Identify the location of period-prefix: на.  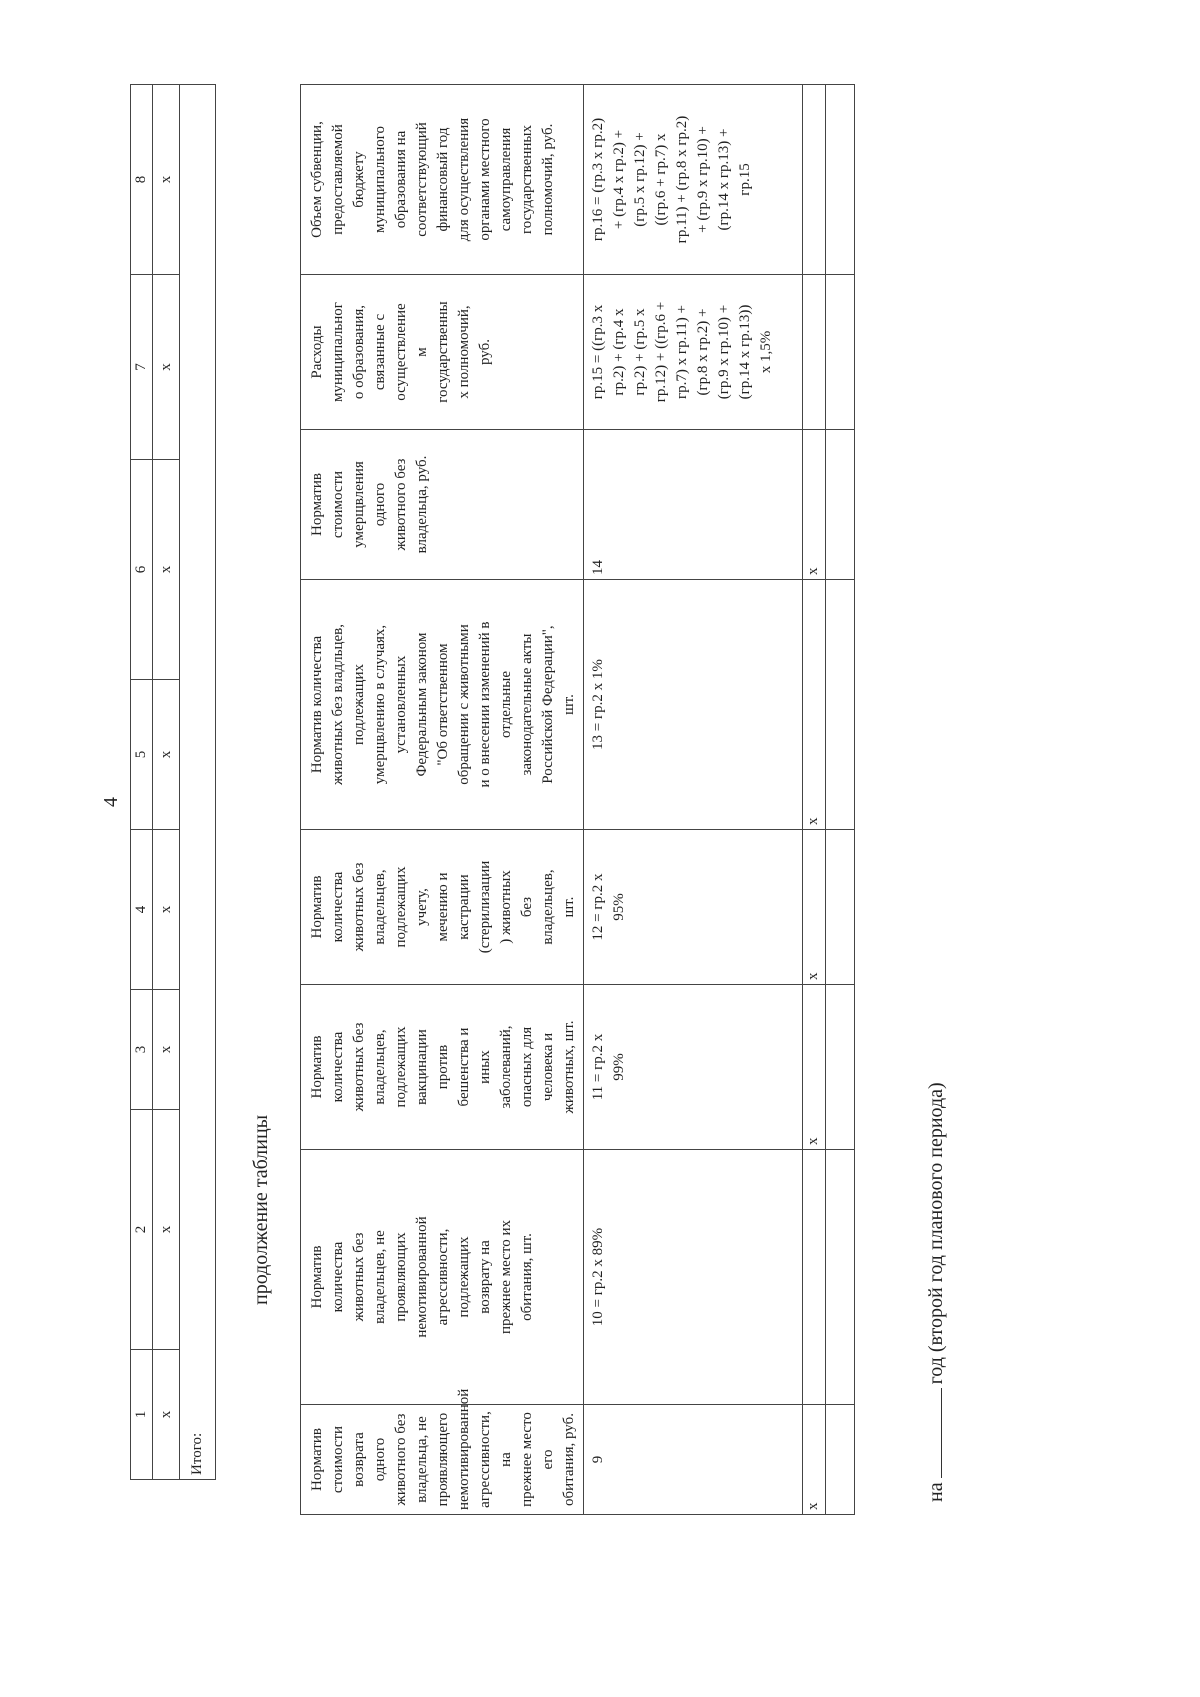
(936, 1492).